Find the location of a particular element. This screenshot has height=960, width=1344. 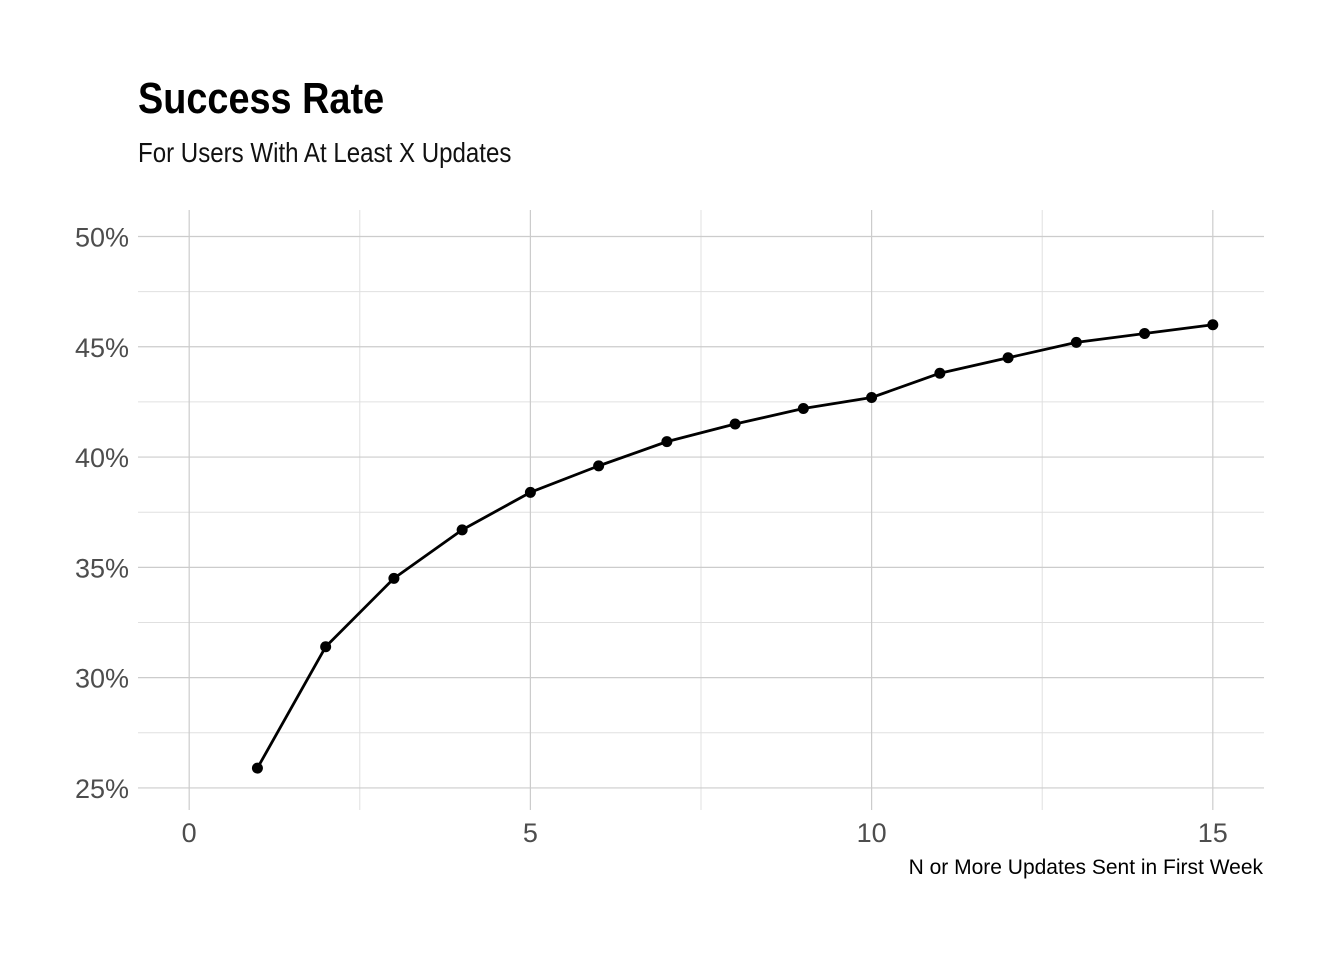

y-tick-label: 45% is located at coordinates (102, 348).